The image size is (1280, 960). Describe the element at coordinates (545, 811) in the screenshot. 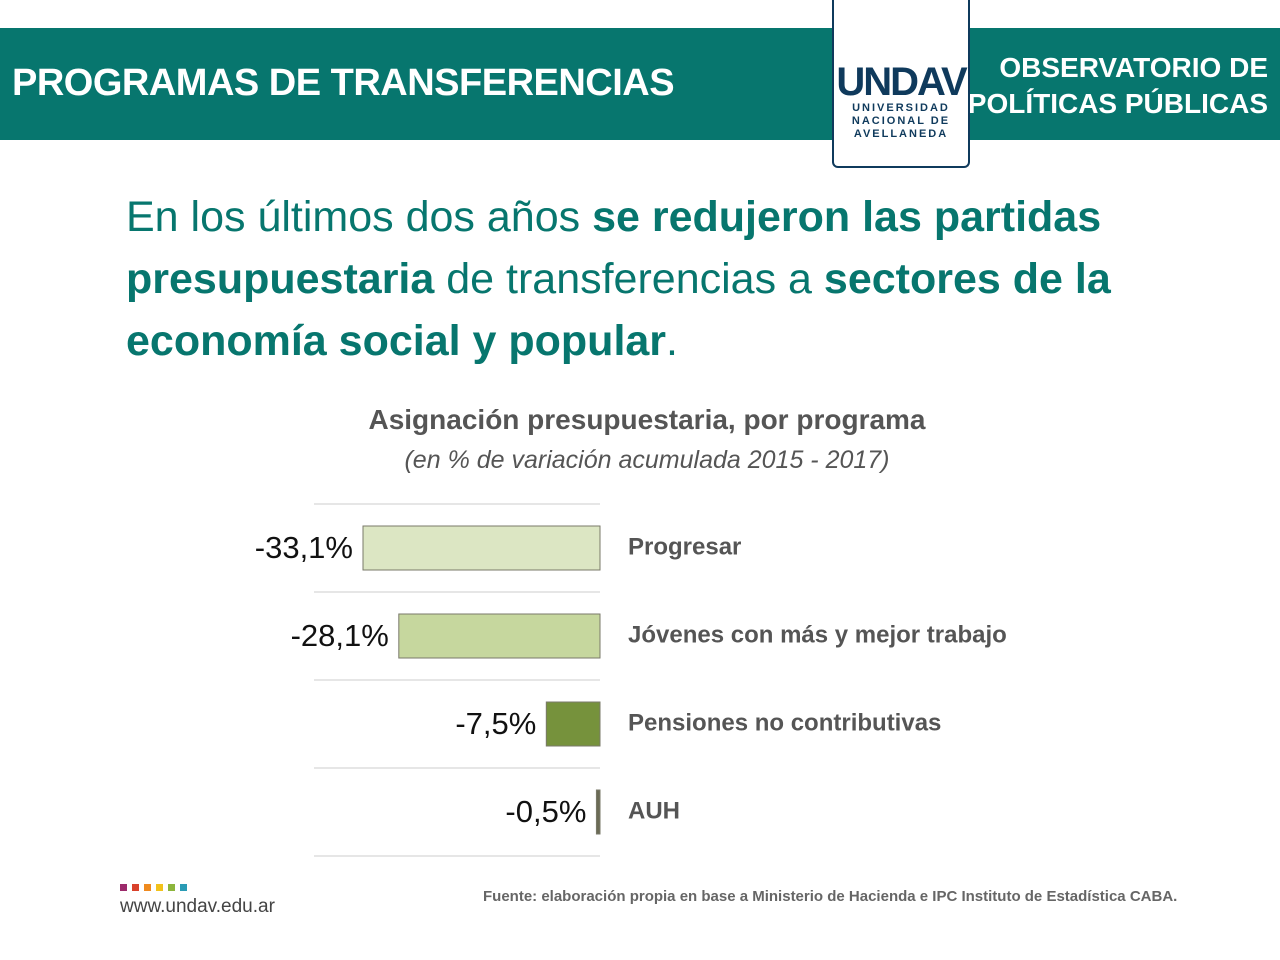

I see `value-label: -0,5%` at that location.